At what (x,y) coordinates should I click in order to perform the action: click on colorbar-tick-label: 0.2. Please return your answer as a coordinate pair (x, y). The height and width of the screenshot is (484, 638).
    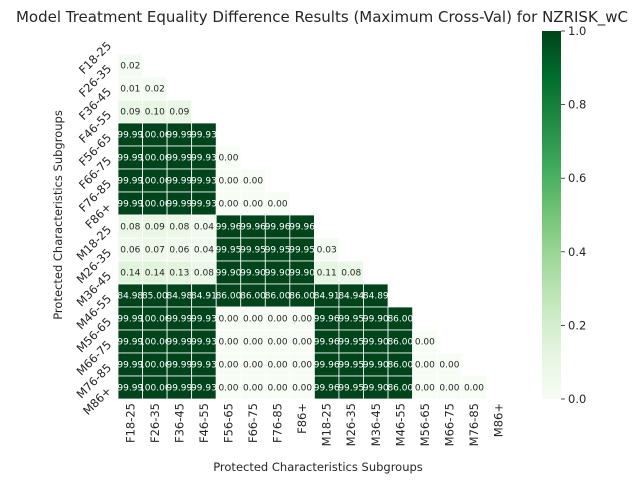
    Looking at the image, I should click on (577, 325).